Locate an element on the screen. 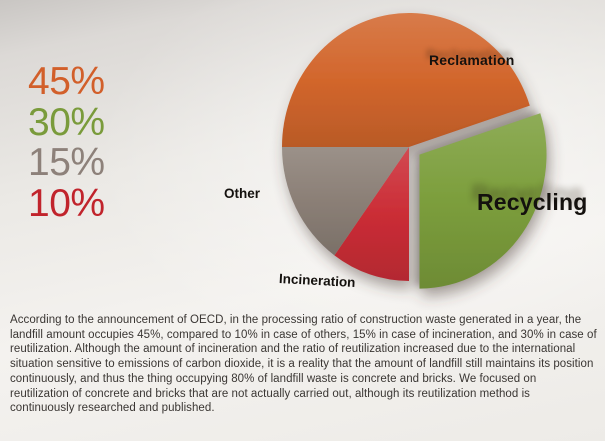 The height and width of the screenshot is (441, 605). pie-slice-recycling is located at coordinates (483, 201).